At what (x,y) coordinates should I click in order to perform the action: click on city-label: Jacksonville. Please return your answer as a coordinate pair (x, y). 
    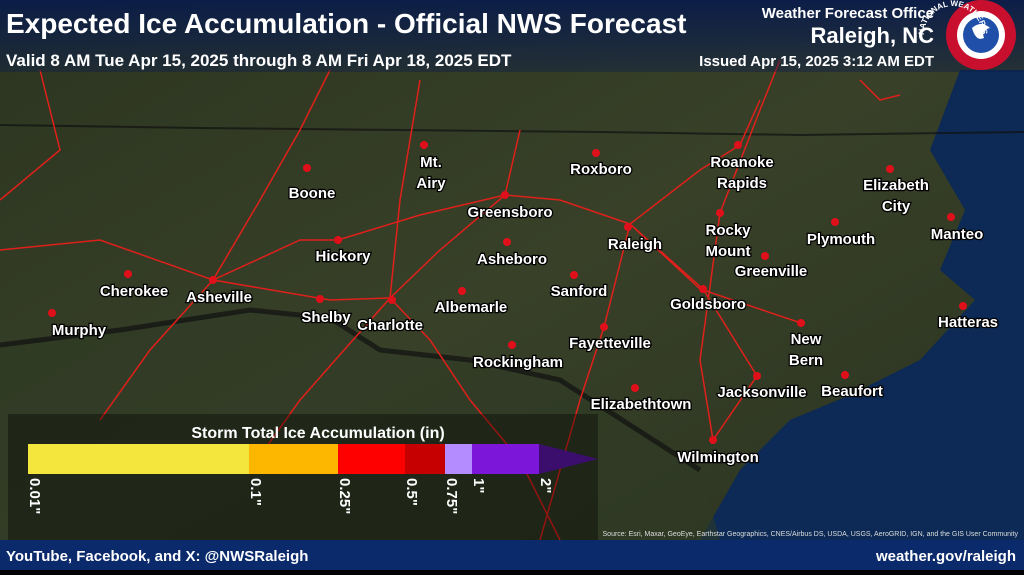
    Looking at the image, I should click on (761, 392).